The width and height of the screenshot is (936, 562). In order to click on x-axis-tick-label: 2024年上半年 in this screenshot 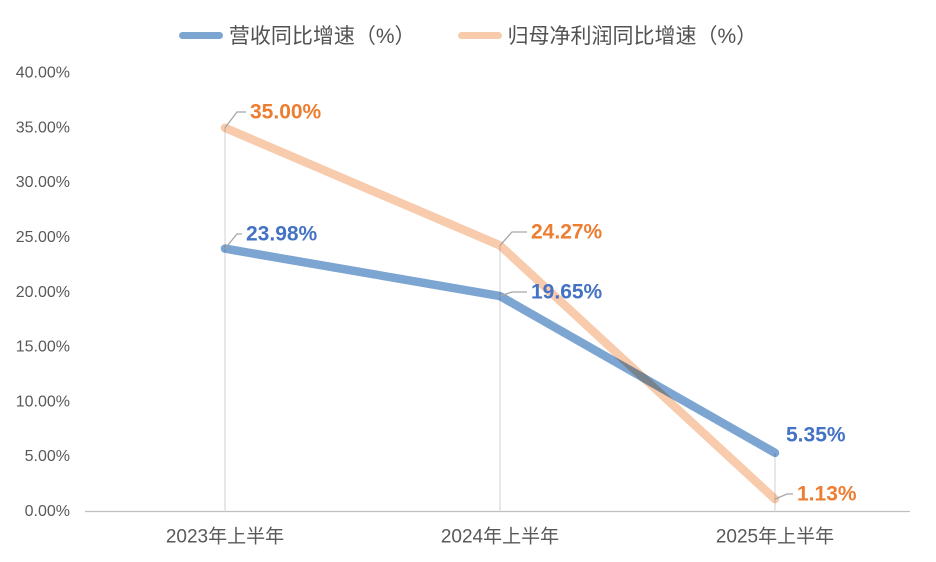, I will do `click(500, 537)`.